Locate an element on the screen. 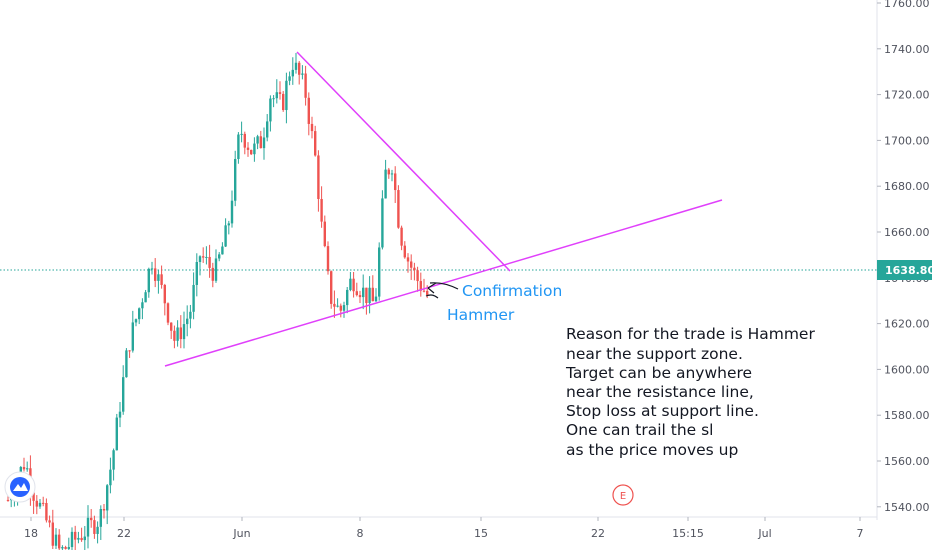 The width and height of the screenshot is (932, 550). earnings-marker: E is located at coordinates (623, 495).